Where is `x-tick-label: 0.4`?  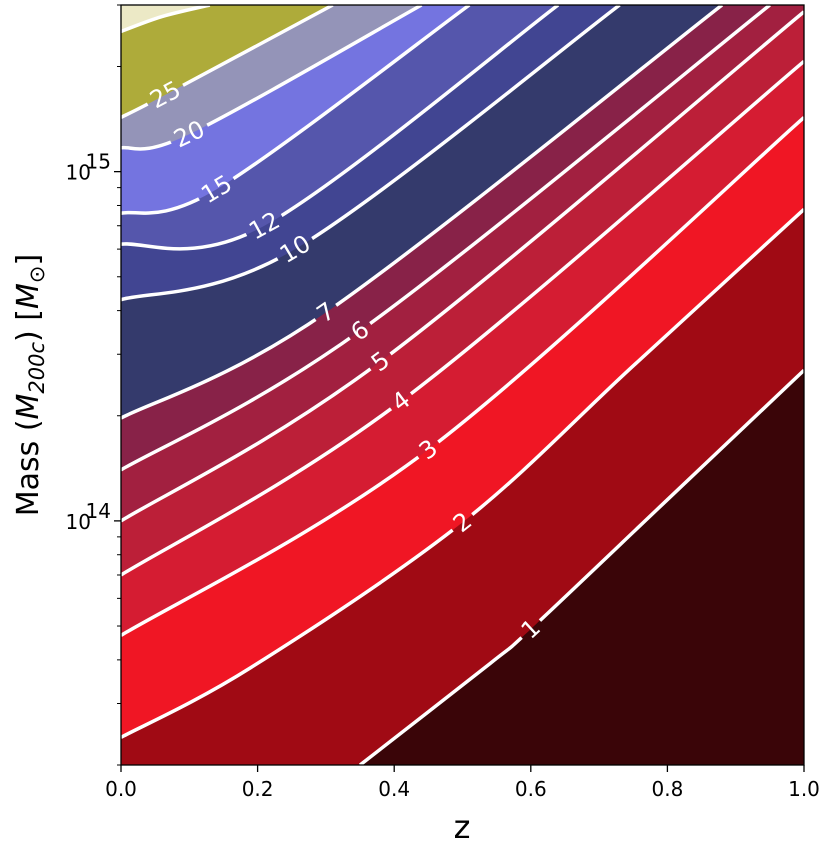
x-tick-label: 0.4 is located at coordinates (394, 789).